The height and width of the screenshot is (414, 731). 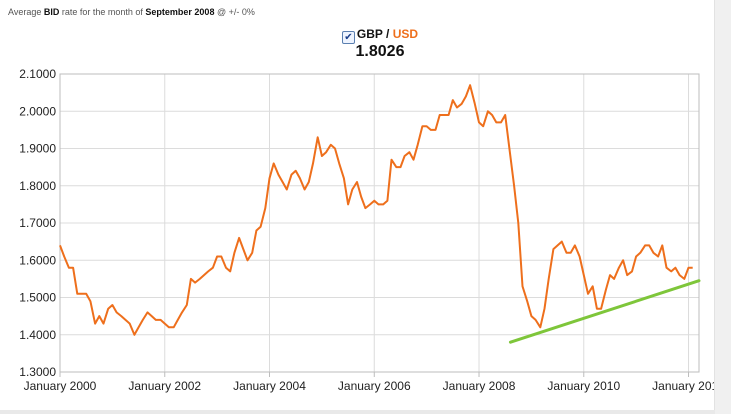 I want to click on x-tick-label: January 2012, so click(x=688, y=386).